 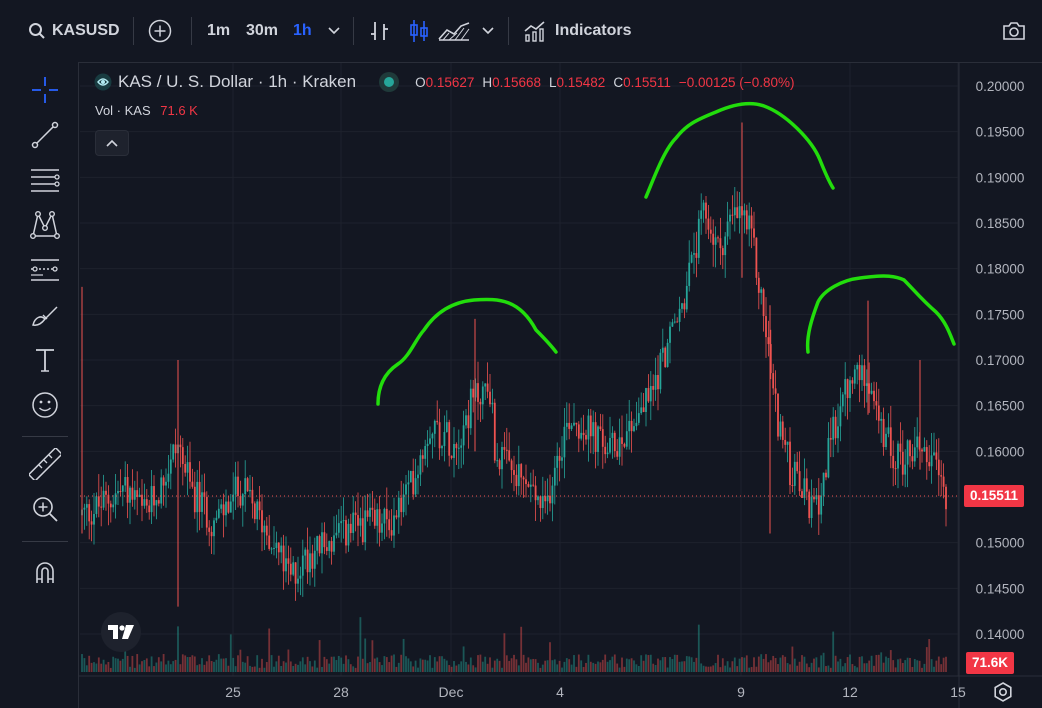 I want to click on tradingview-logo, so click(x=121, y=632).